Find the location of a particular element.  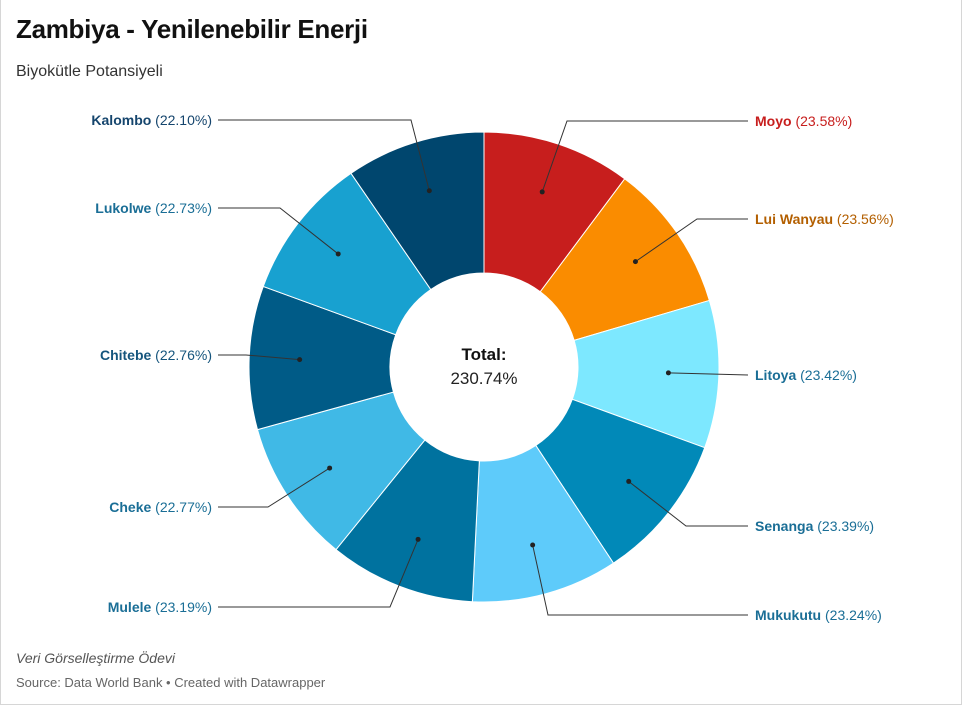

slice-label: Chitebe (22.76%) is located at coordinates (156, 355).